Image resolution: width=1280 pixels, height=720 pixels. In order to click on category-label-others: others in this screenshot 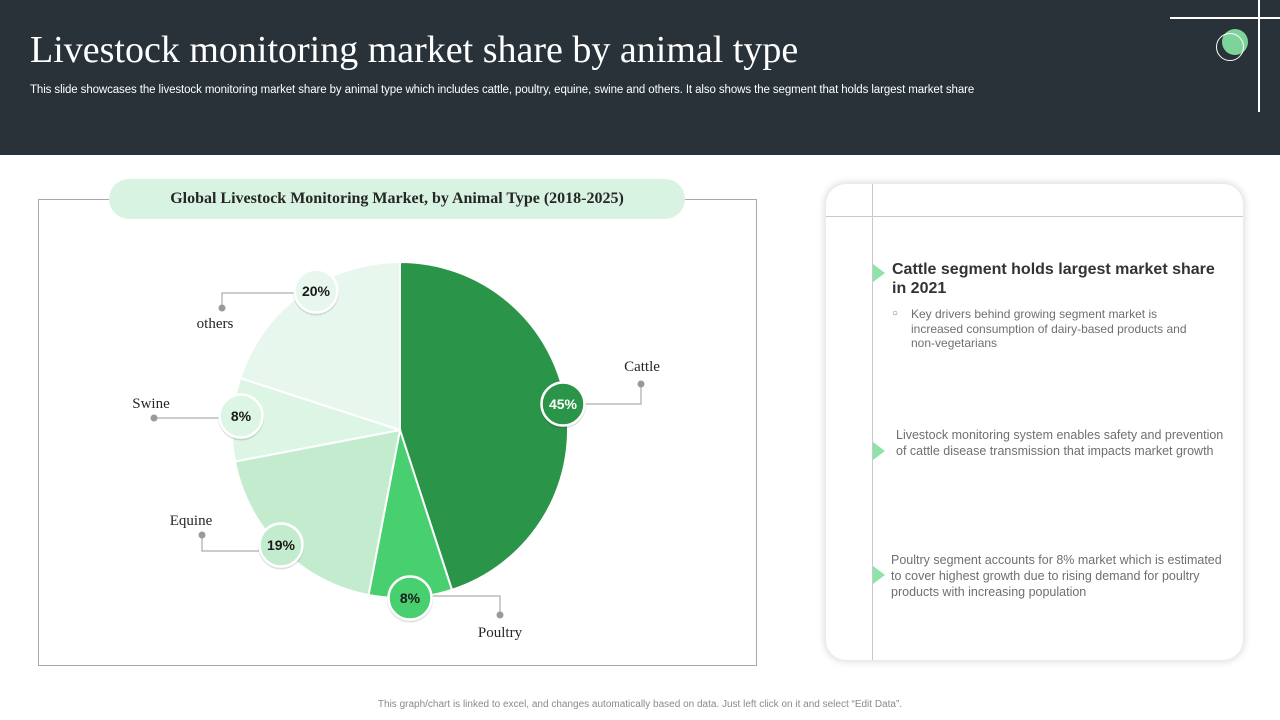, I will do `click(215, 324)`.